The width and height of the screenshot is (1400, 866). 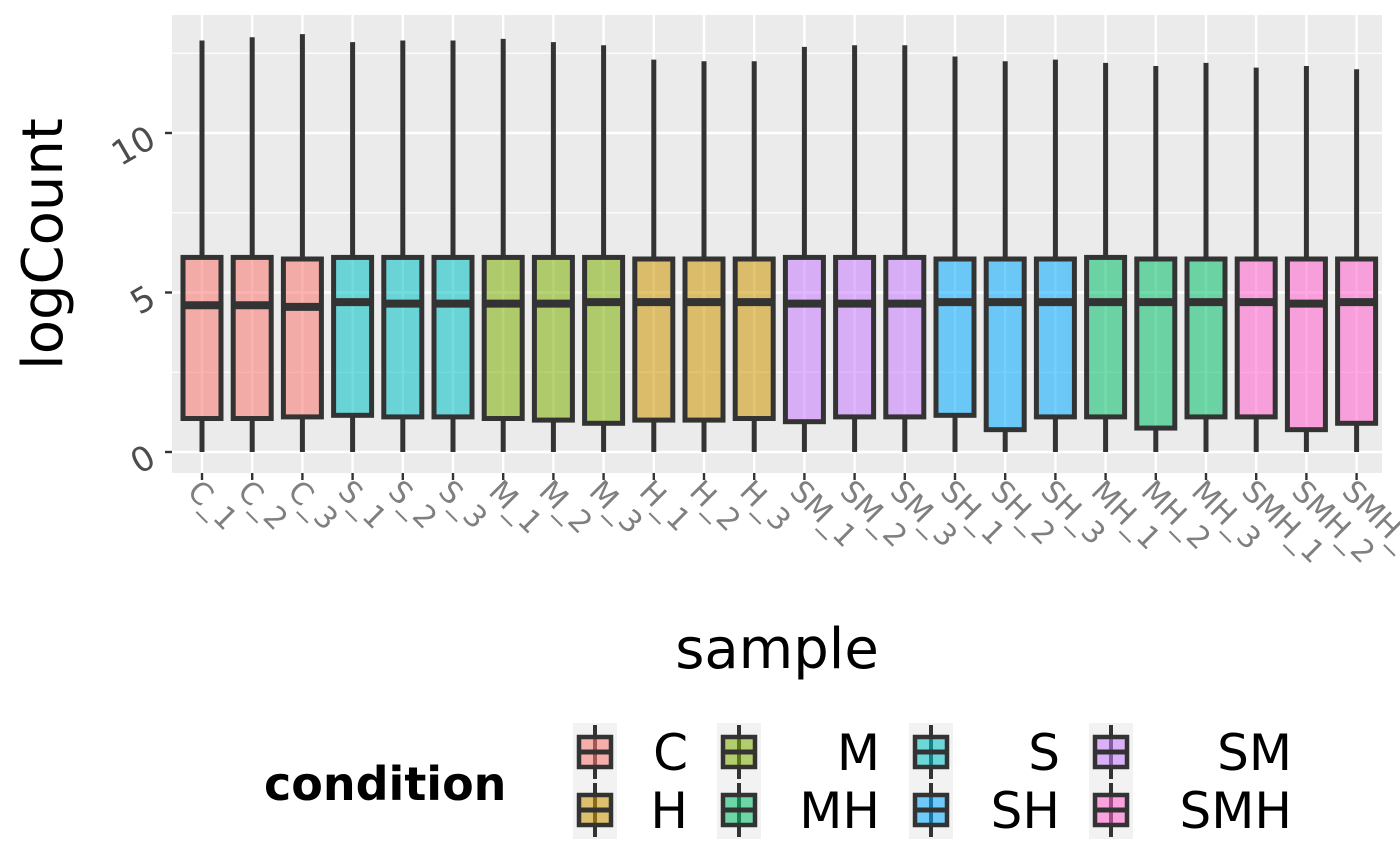 I want to click on x-tick-label: M_2, so click(x=565, y=507).